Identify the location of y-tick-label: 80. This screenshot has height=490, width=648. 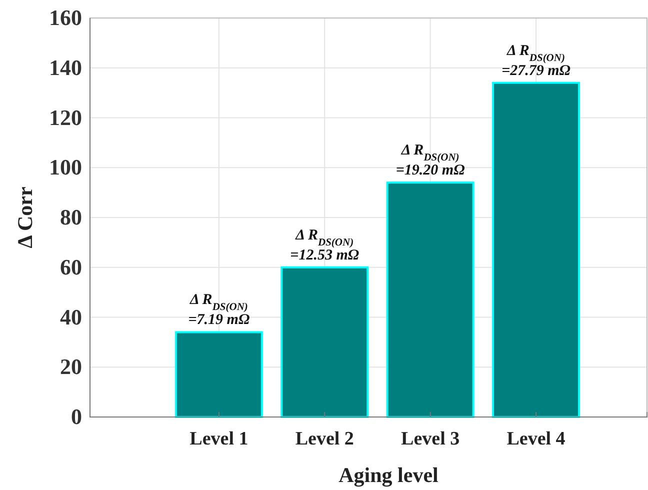
(71, 217).